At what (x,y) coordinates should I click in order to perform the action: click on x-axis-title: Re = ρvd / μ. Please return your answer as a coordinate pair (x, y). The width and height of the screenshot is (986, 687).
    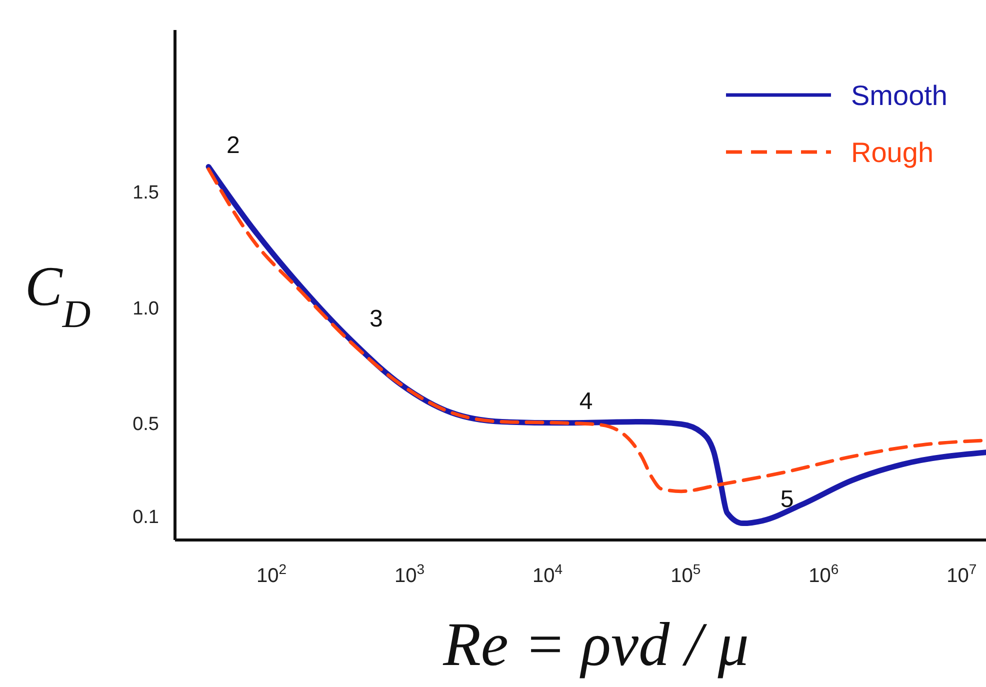
    Looking at the image, I should click on (595, 645).